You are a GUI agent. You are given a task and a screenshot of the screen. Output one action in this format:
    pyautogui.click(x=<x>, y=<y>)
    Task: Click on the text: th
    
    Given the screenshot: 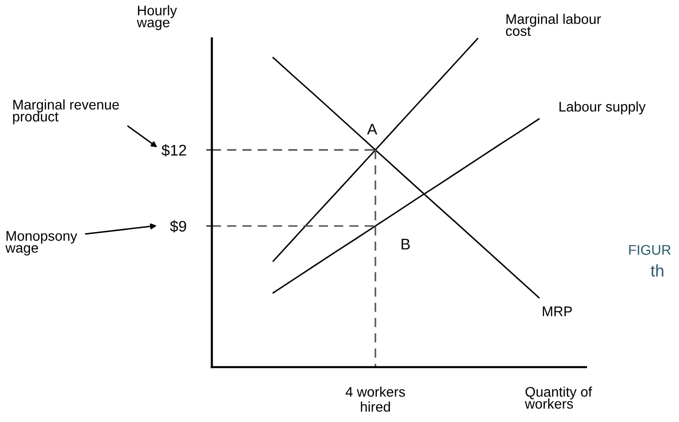 What is the action you would take?
    pyautogui.click(x=657, y=270)
    